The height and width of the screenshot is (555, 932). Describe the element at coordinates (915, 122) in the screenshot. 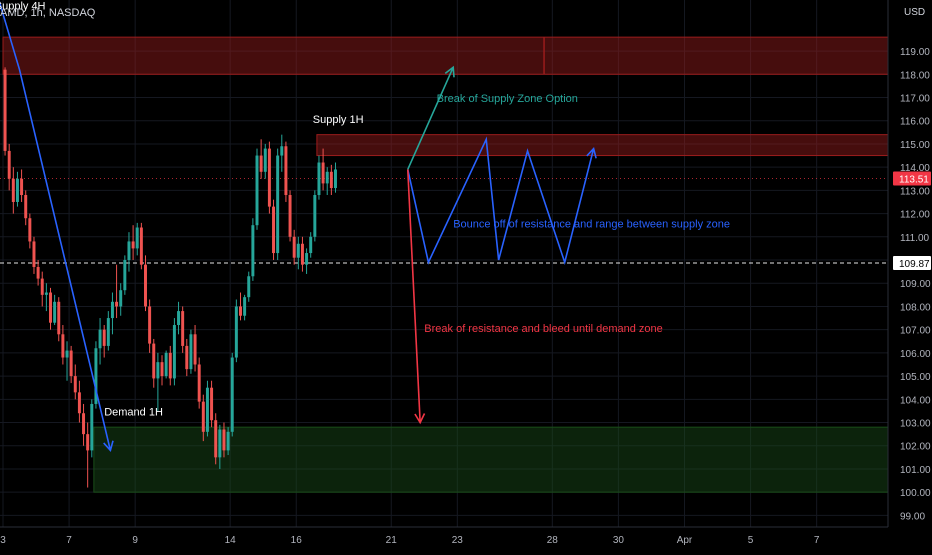

I see `y-tick-label: 116.00` at that location.